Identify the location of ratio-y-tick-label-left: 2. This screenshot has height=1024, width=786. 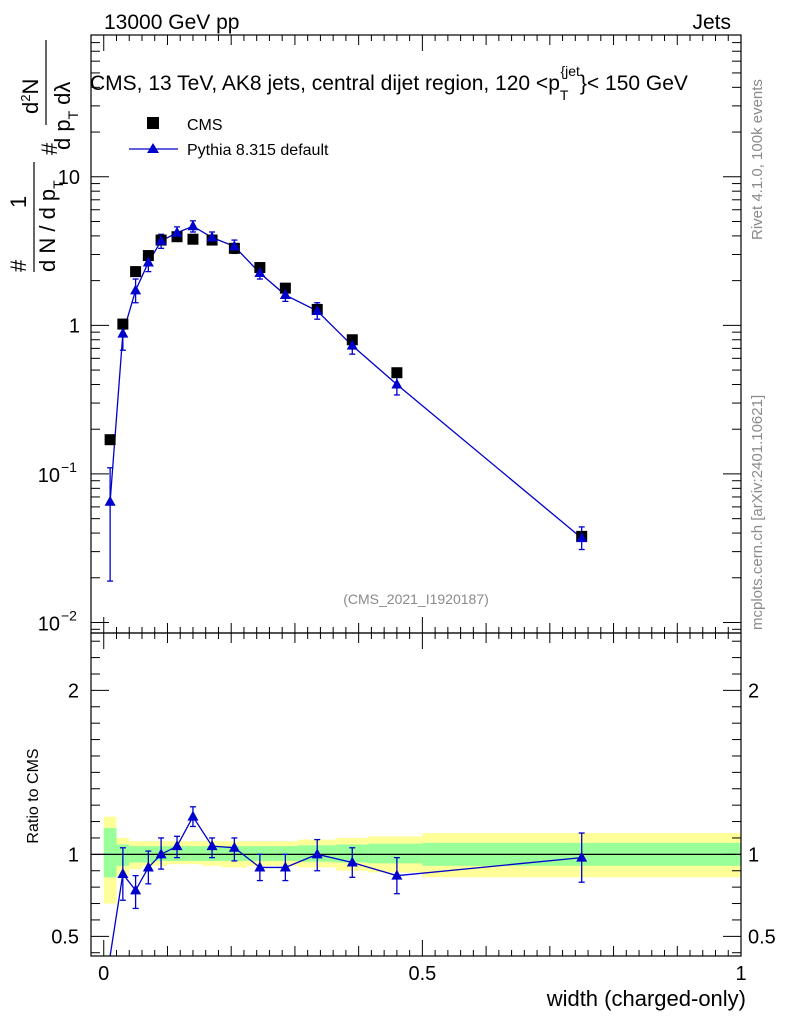
(73, 691).